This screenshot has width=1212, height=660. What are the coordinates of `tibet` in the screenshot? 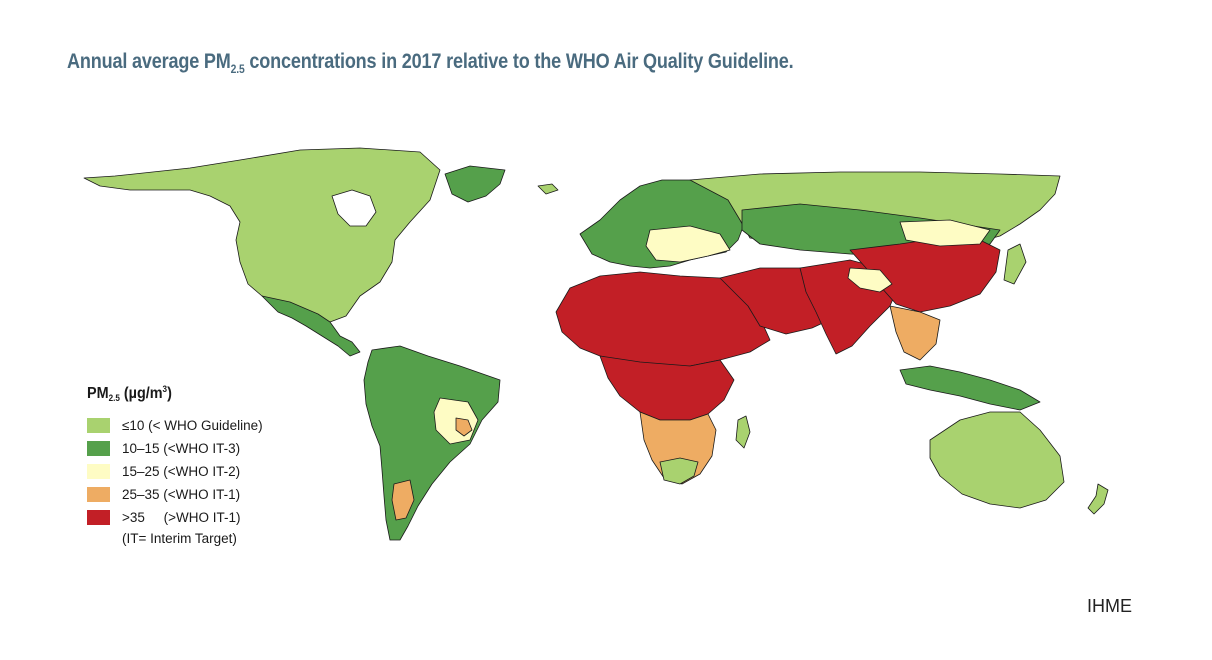 It's located at (870, 280).